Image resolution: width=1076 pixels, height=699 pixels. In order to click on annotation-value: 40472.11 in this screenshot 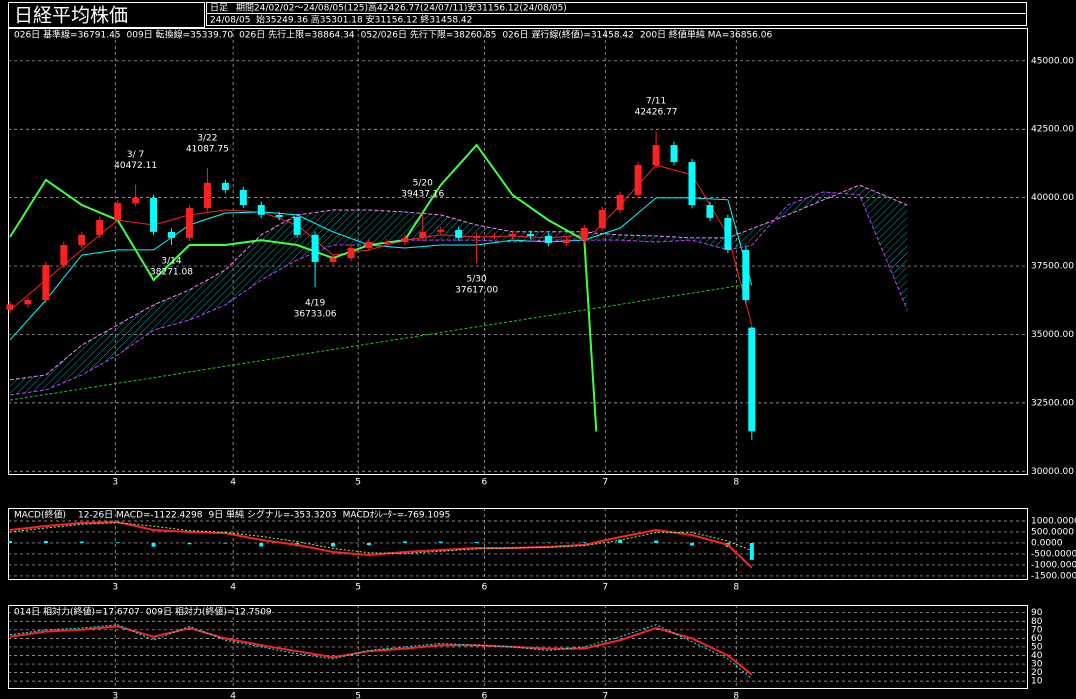, I will do `click(135, 166)`.